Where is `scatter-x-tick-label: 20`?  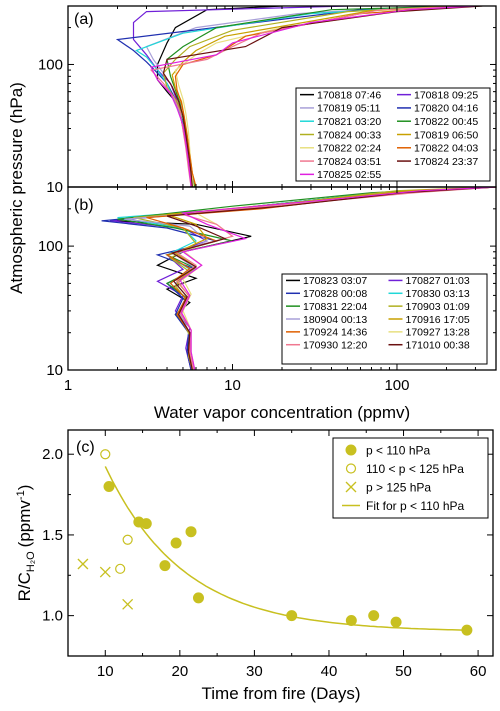
scatter-x-tick-label: 20 is located at coordinates (179, 671).